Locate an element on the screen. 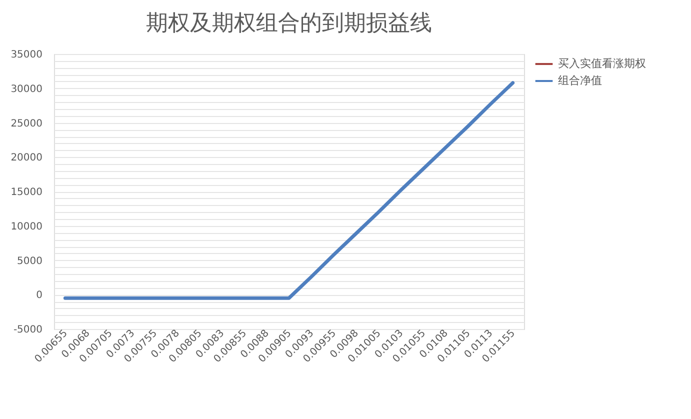 The width and height of the screenshot is (691, 419). y-tick-label: 15000 is located at coordinates (26, 192).